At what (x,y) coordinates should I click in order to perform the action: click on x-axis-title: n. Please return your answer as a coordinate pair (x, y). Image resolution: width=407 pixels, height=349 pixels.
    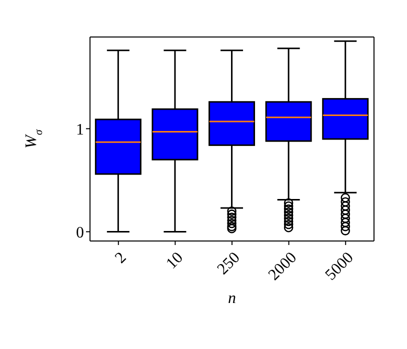
    Looking at the image, I should click on (232, 298).